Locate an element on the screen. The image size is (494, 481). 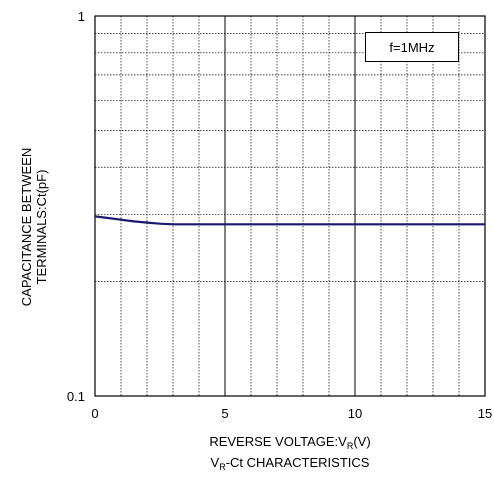
y-axis-title-line-2: TERMINALS:Ct(pF) is located at coordinates (41, 227).